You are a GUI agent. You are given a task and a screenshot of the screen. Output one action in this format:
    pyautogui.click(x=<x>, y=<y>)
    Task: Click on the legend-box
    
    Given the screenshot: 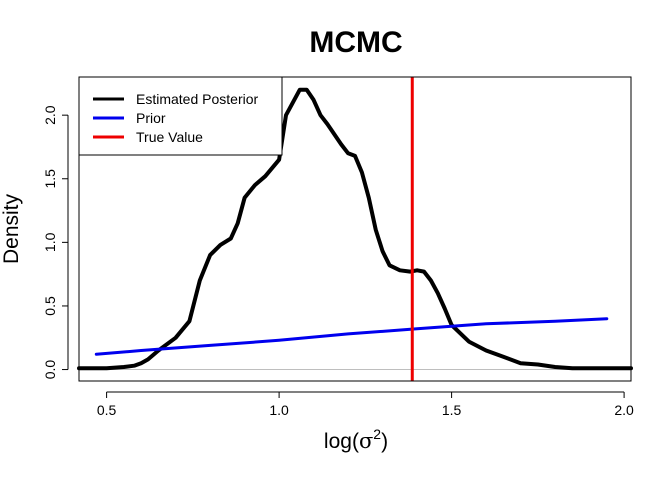 What is the action you would take?
    pyautogui.click(x=180, y=116)
    